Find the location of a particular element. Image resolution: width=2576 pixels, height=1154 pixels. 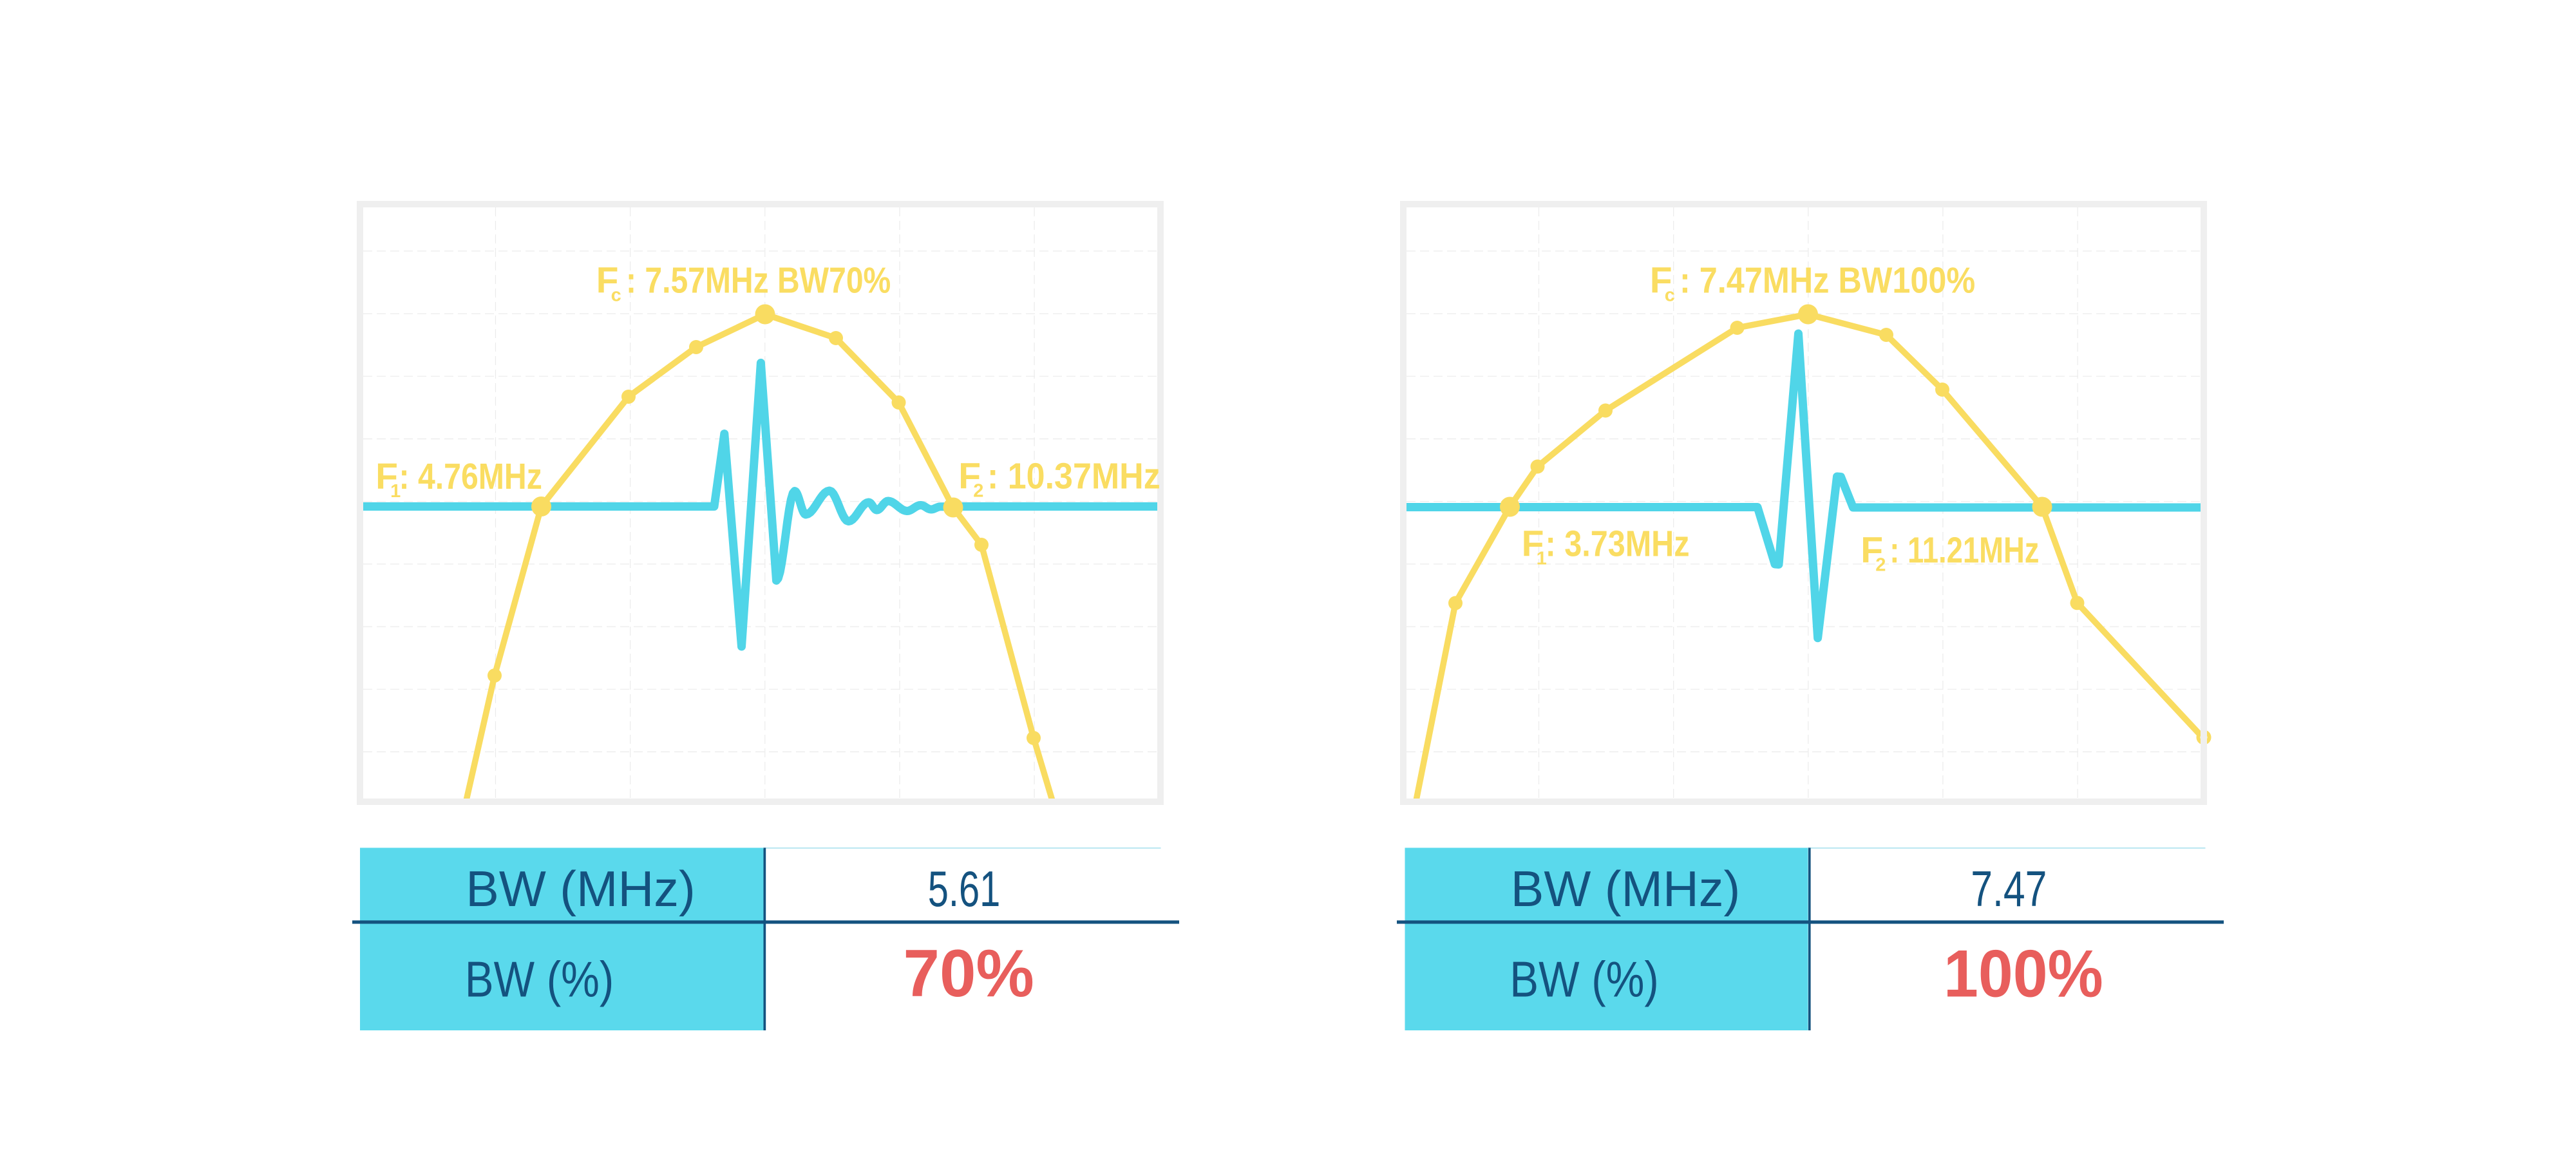

svg-text:: 10.37MHz: : 10.37MHz is located at coordinates (1073, 476).